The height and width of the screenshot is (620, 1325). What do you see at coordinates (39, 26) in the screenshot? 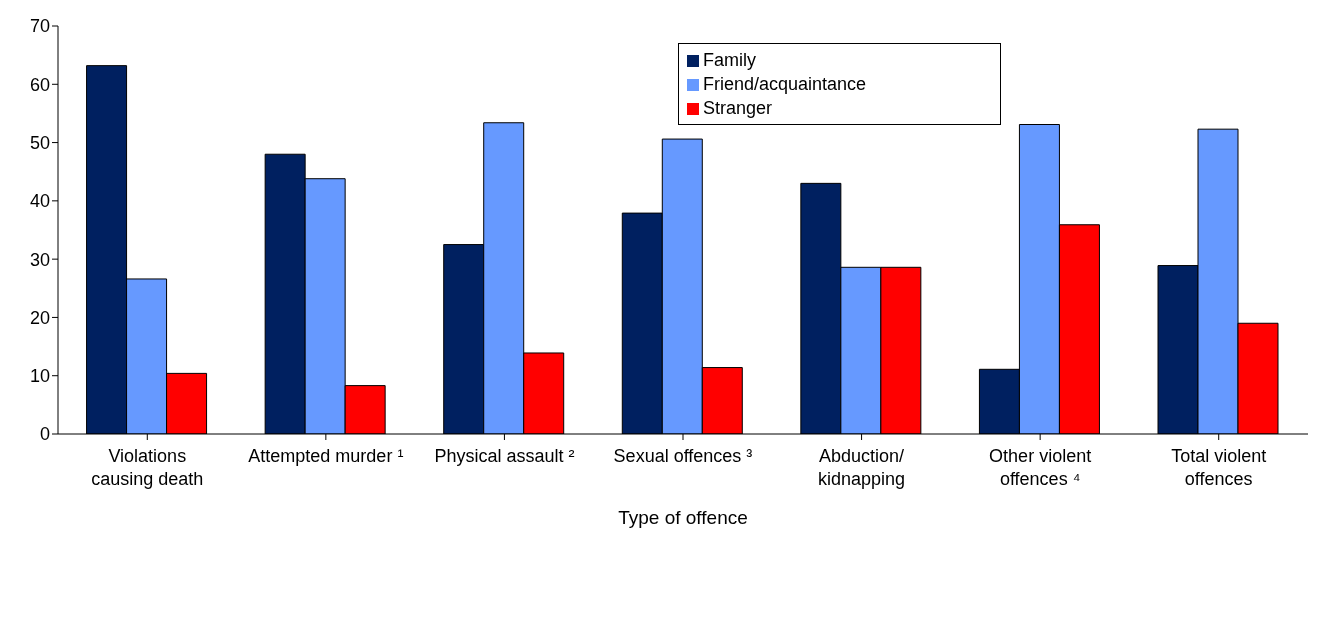
I see `y-tick-label: 70` at bounding box center [39, 26].